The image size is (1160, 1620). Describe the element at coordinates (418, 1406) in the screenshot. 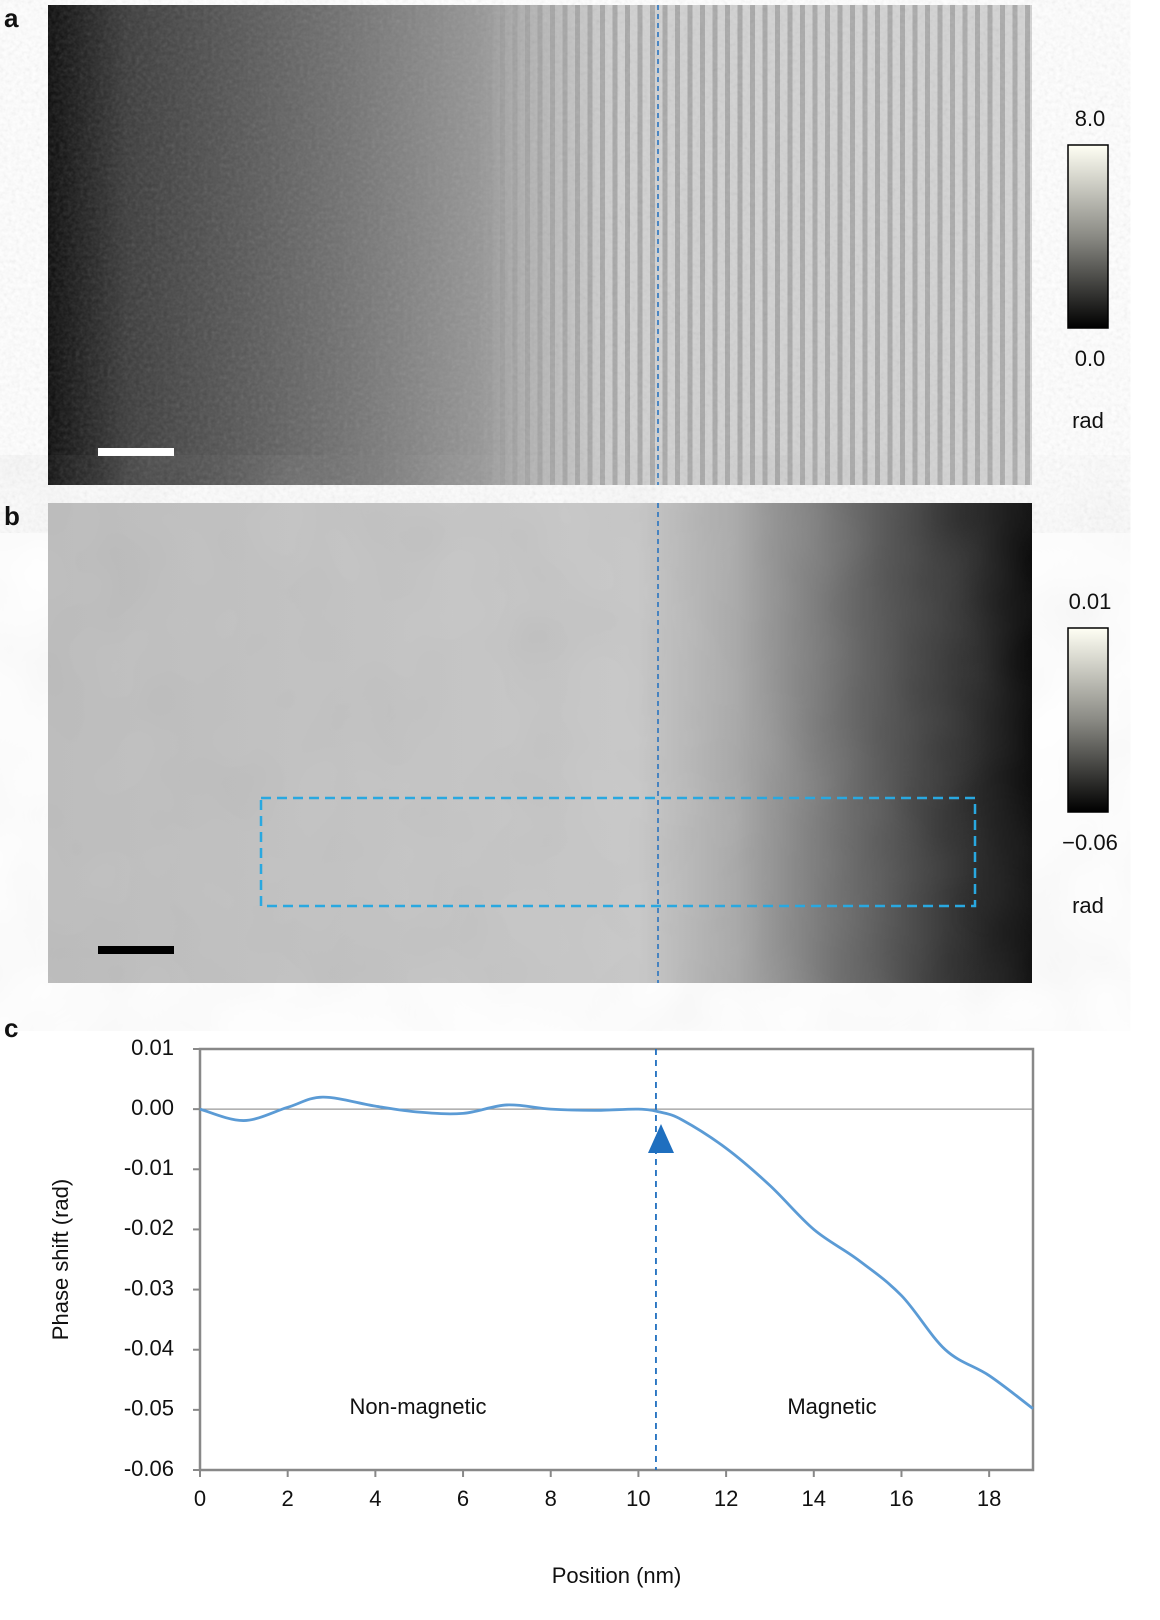

I see `annotation: Non-magnetic` at that location.